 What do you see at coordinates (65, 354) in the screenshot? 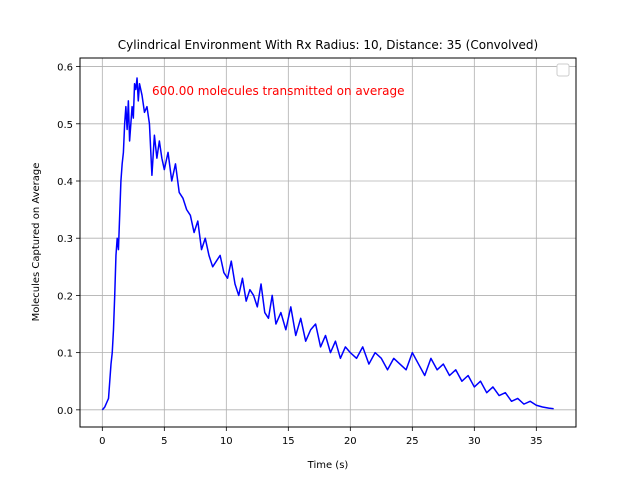
I see `y-tick-label: 0.1` at bounding box center [65, 354].